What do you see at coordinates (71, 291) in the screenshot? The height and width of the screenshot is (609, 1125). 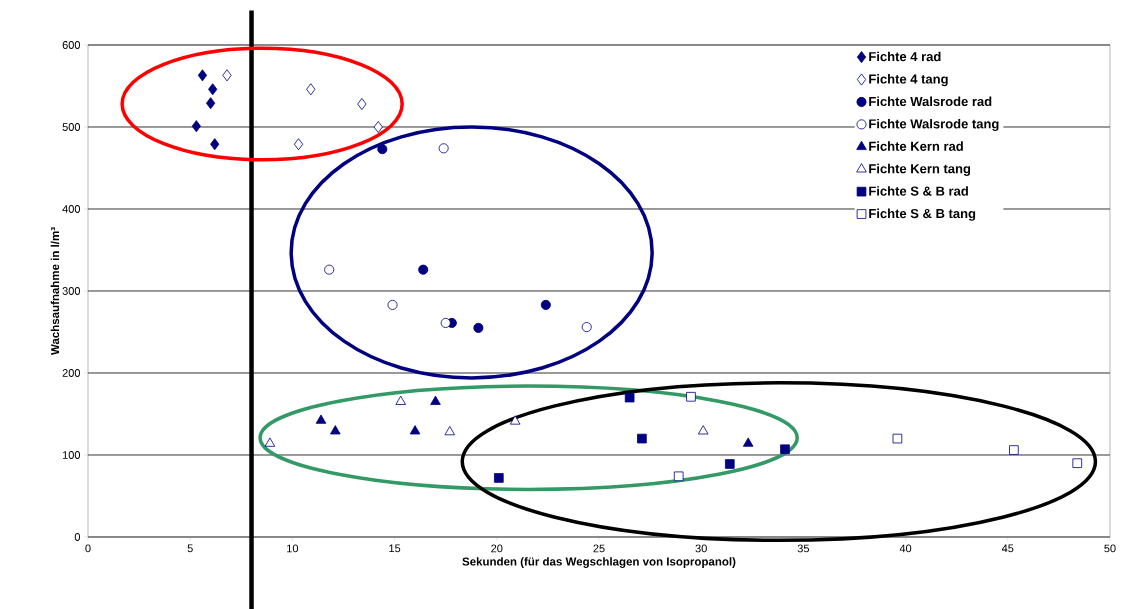 I see `y-tick-label: 300` at bounding box center [71, 291].